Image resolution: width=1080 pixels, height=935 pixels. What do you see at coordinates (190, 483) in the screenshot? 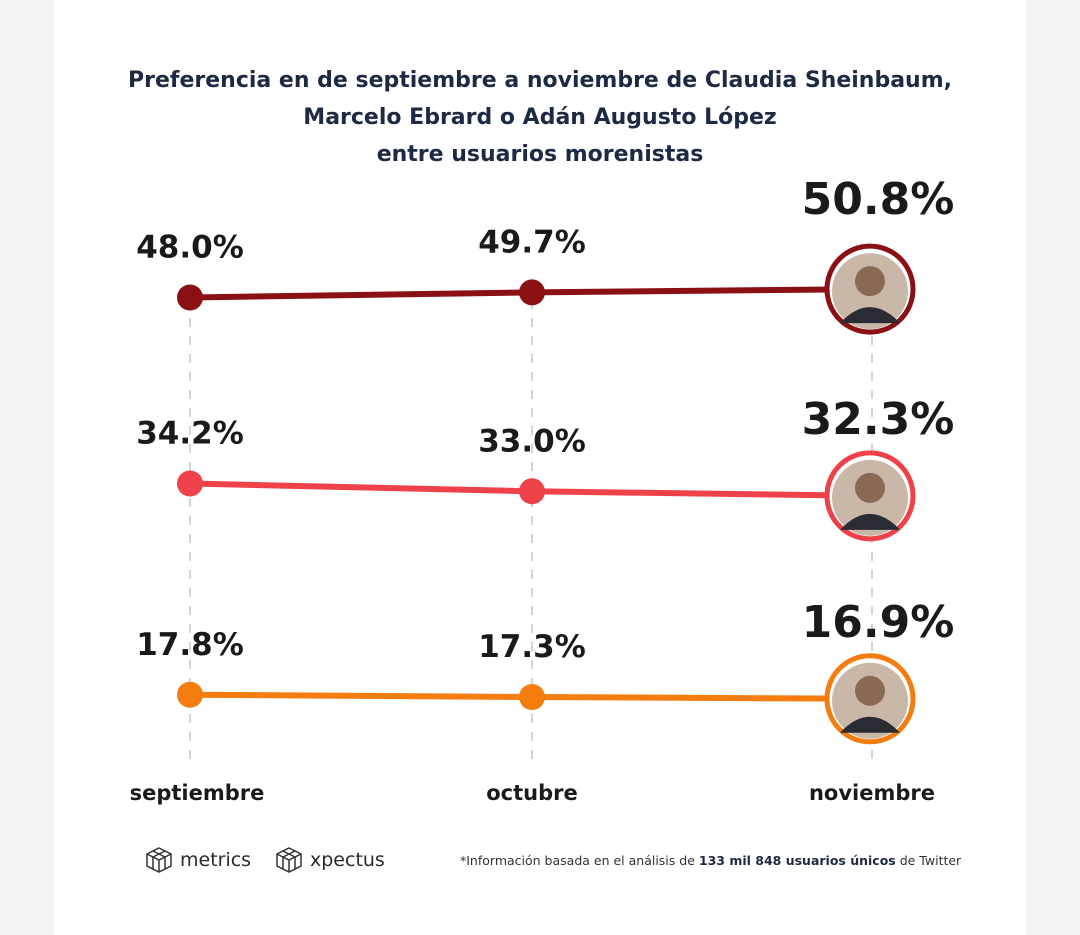
I see `series-2-point-septiembre` at bounding box center [190, 483].